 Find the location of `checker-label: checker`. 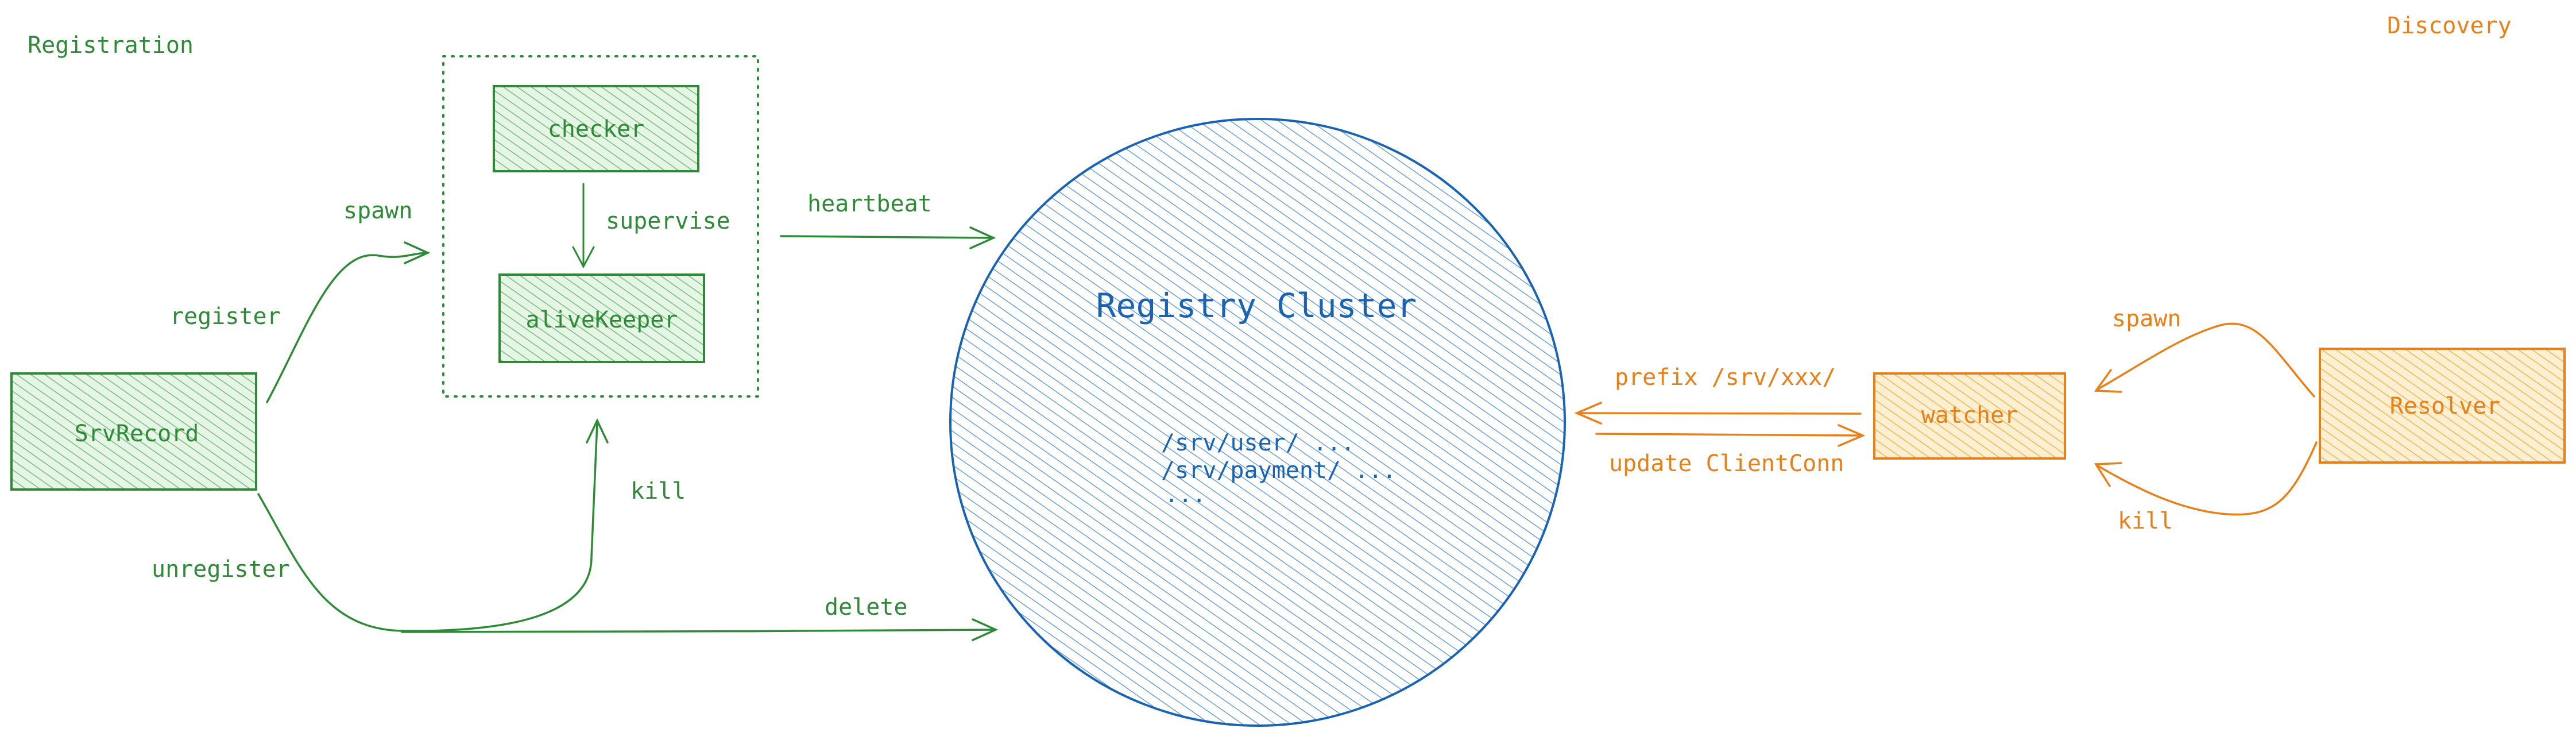

checker-label: checker is located at coordinates (596, 129).